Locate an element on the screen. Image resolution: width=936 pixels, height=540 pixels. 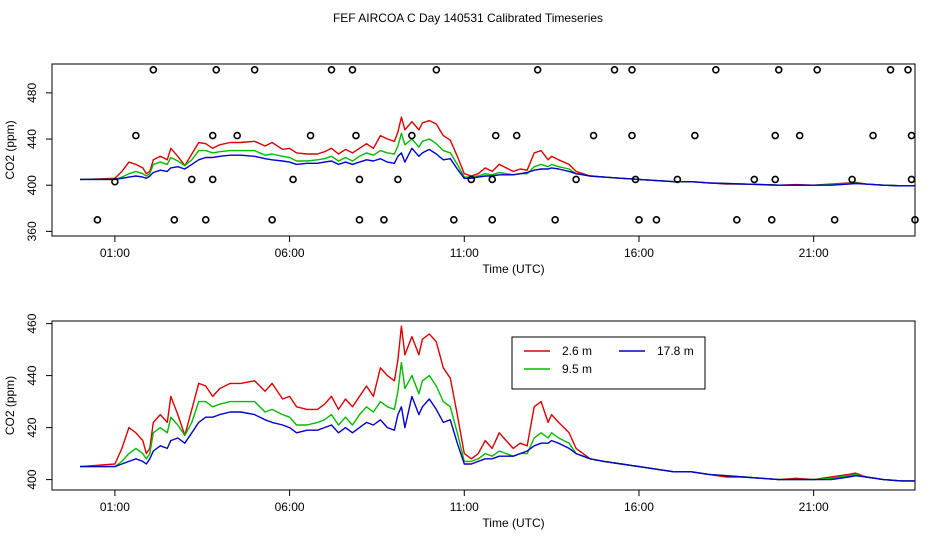
series-line-9-5-m is located at coordinates (497, 159).